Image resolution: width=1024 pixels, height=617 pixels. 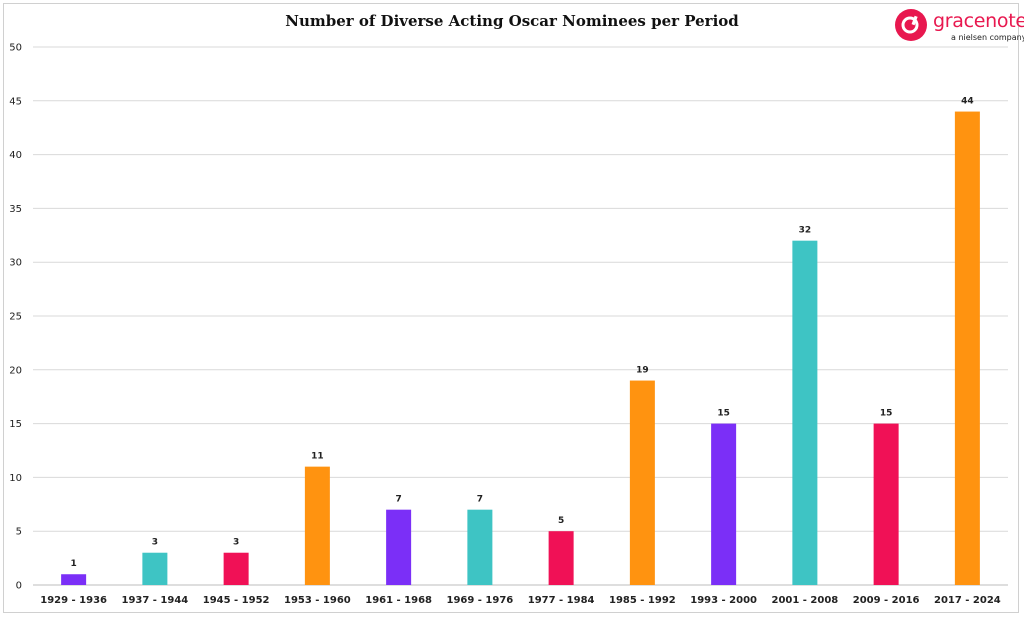 What do you see at coordinates (73, 564) in the screenshot?
I see `data-label: 1` at bounding box center [73, 564].